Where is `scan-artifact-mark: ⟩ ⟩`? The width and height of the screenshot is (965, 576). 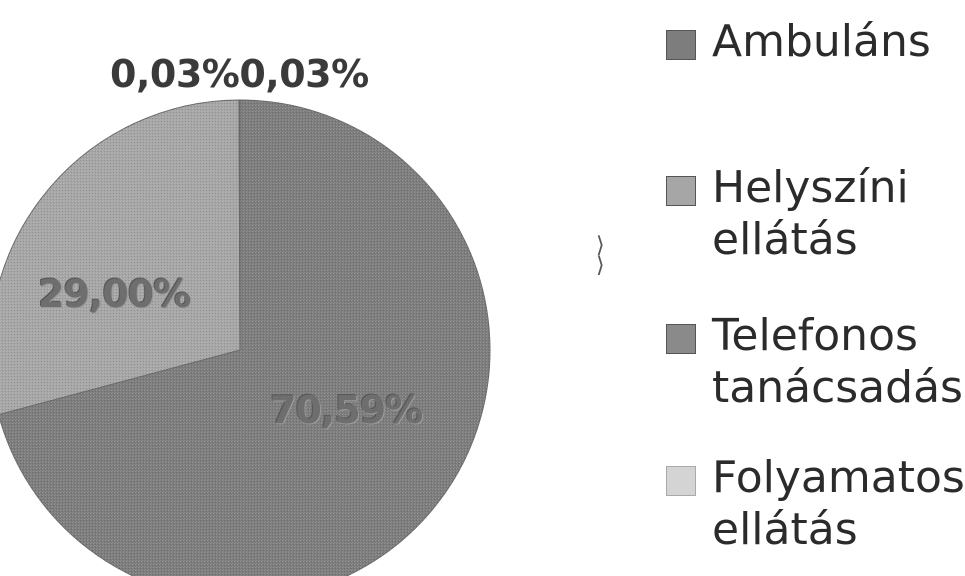 scan-artifact-mark: ⟩ ⟩ is located at coordinates (600, 255).